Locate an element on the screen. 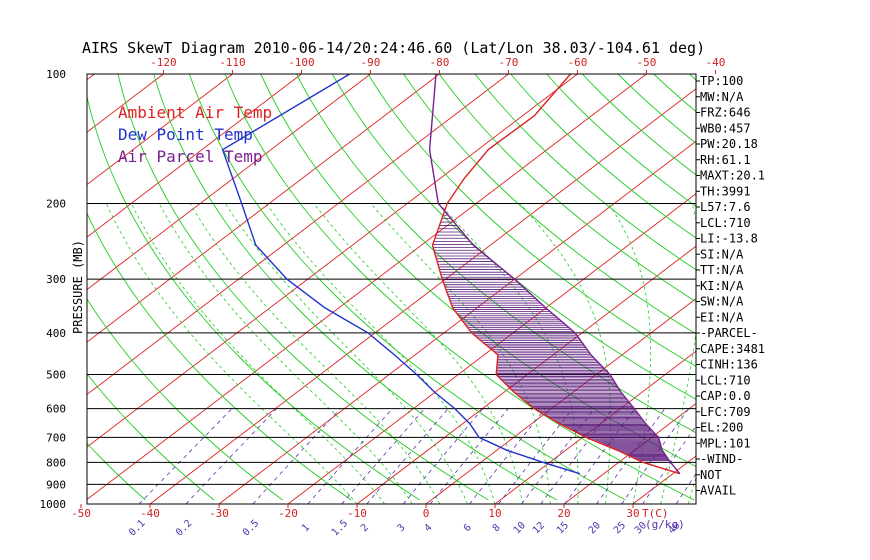 This screenshot has width=870, height=560. index-label: -PARCEL- is located at coordinates (729, 333).